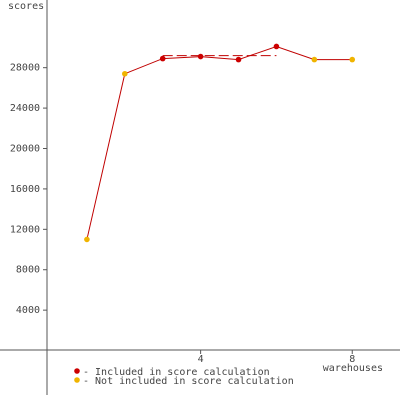 Image resolution: width=400 pixels, height=400 pixels. What do you see at coordinates (201, 359) in the screenshot?
I see `x-tick-label: 4` at bounding box center [201, 359].